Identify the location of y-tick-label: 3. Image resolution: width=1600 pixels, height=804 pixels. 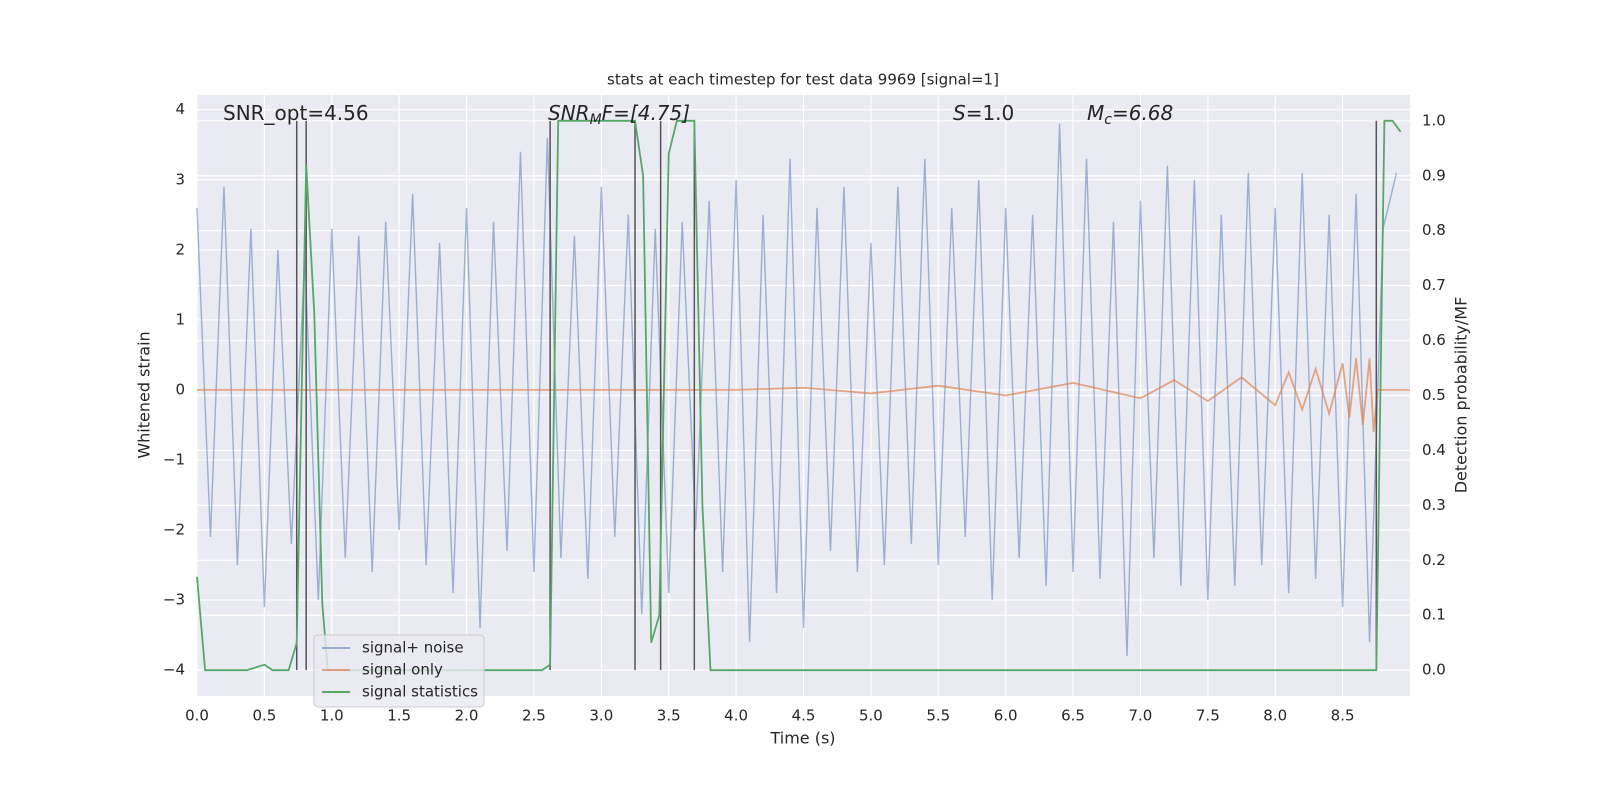
(180, 179).